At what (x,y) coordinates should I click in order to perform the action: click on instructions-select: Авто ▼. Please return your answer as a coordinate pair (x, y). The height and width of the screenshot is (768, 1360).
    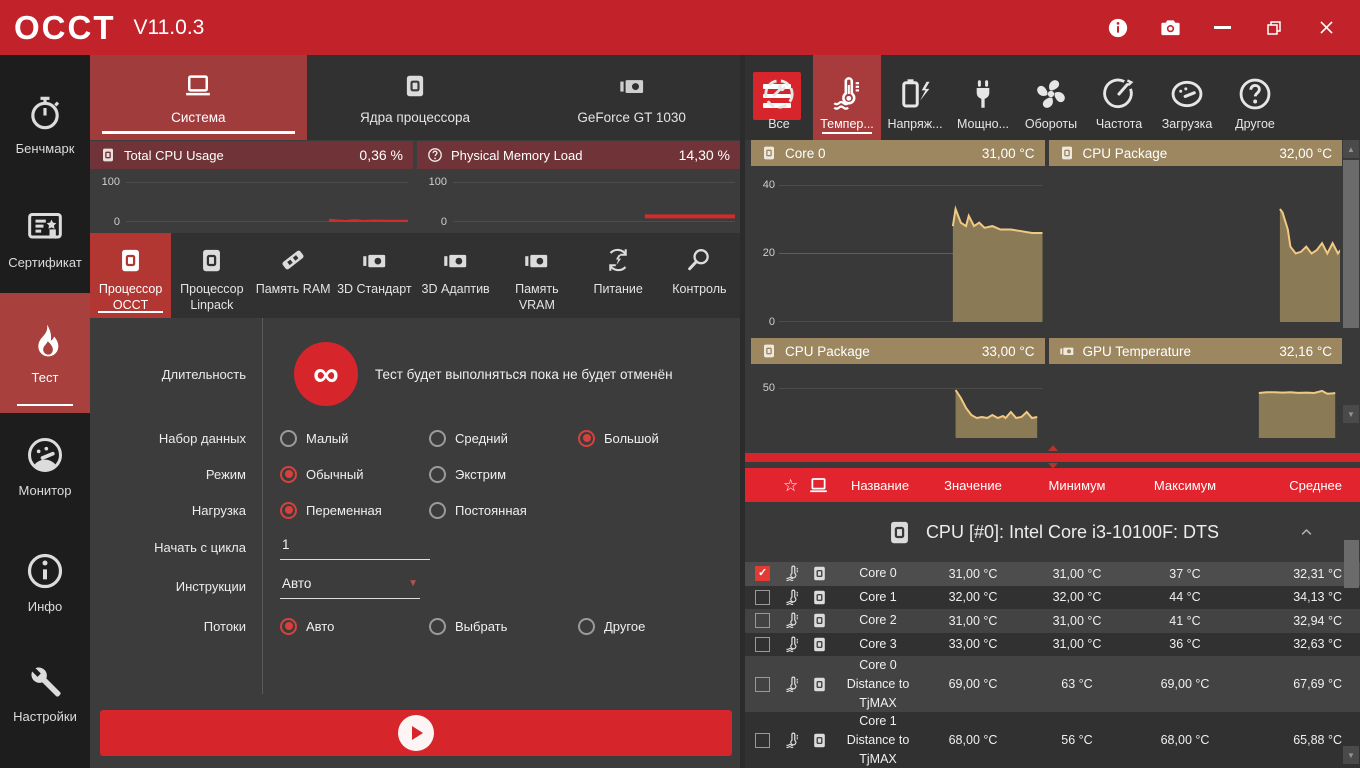
    Looking at the image, I should click on (350, 586).